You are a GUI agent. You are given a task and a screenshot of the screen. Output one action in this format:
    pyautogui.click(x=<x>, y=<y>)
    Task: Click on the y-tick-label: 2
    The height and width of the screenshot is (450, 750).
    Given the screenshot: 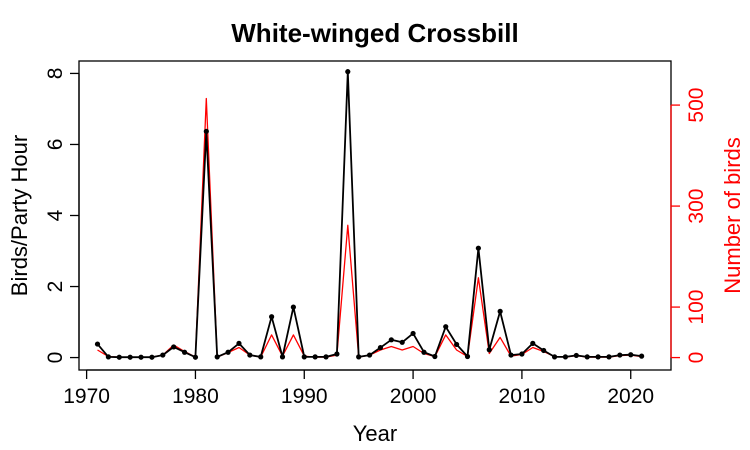 What is the action you would take?
    pyautogui.click(x=55, y=287)
    